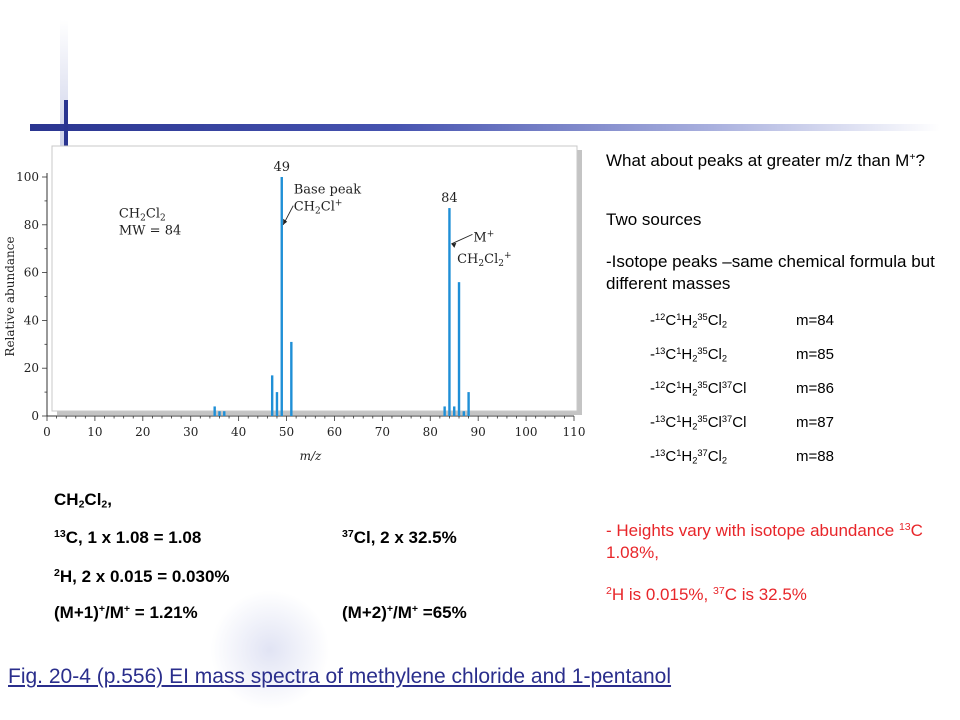 This screenshot has width=960, height=720. I want to click on peak-label: 49, so click(281, 167).